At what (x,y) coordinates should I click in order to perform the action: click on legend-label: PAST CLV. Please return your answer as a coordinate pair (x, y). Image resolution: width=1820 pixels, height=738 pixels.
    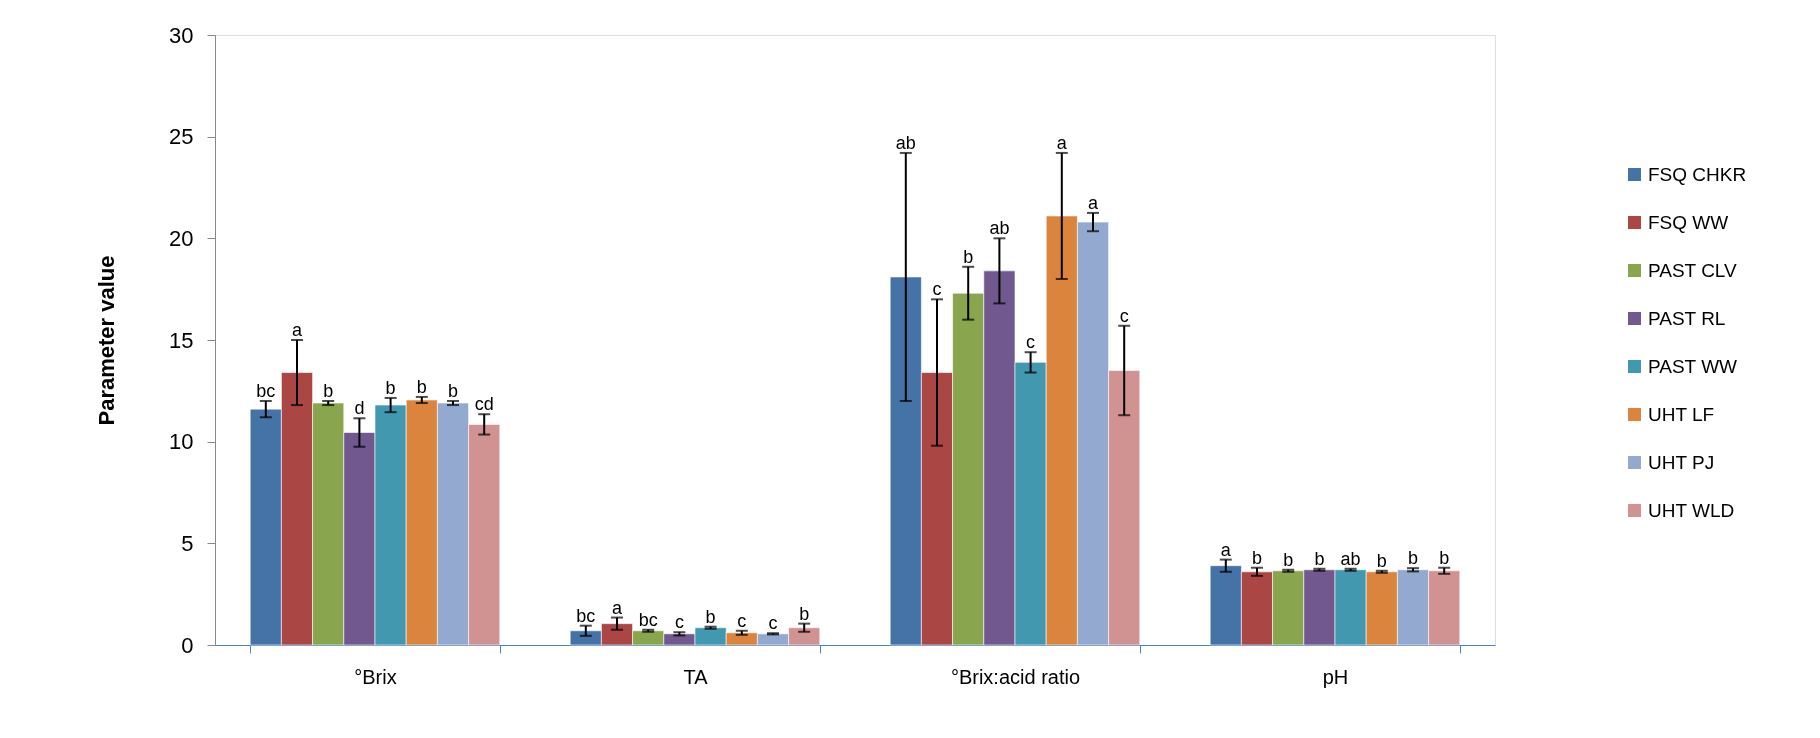
    Looking at the image, I should click on (1693, 270).